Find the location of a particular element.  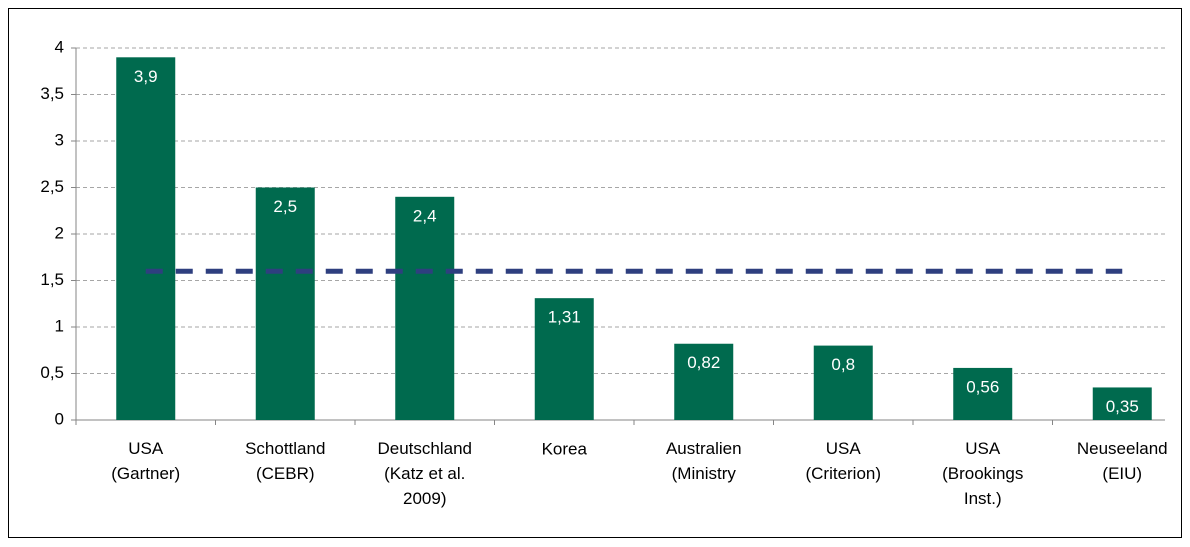

y-tick-label: 0,5 is located at coordinates (52, 372).